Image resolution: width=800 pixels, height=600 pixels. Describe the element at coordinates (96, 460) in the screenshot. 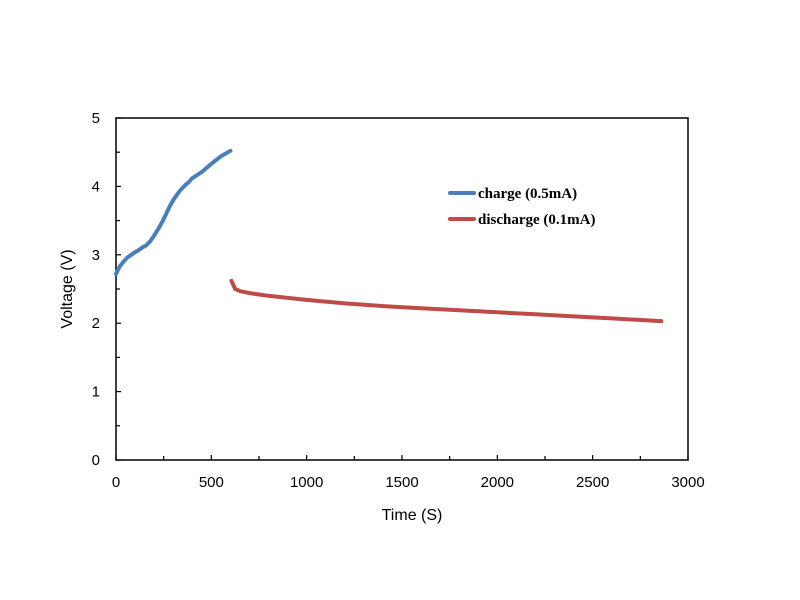

I see `y-tick-label: 0` at that location.